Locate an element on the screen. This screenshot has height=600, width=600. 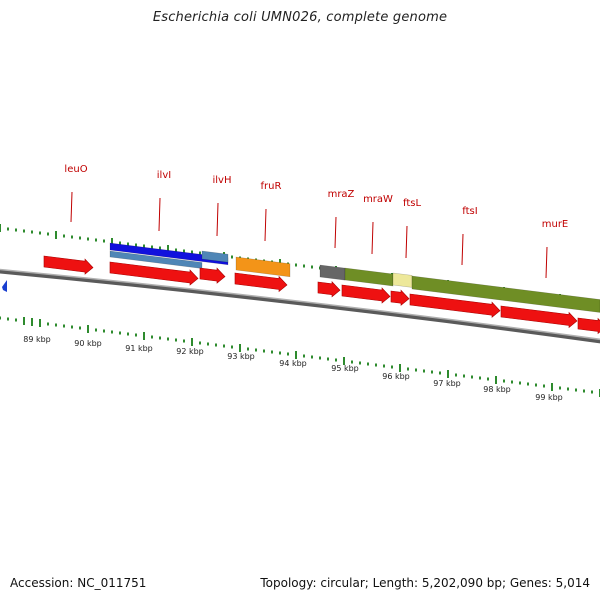
kbp-scale-label: 89 kbp is located at coordinates (37, 339).